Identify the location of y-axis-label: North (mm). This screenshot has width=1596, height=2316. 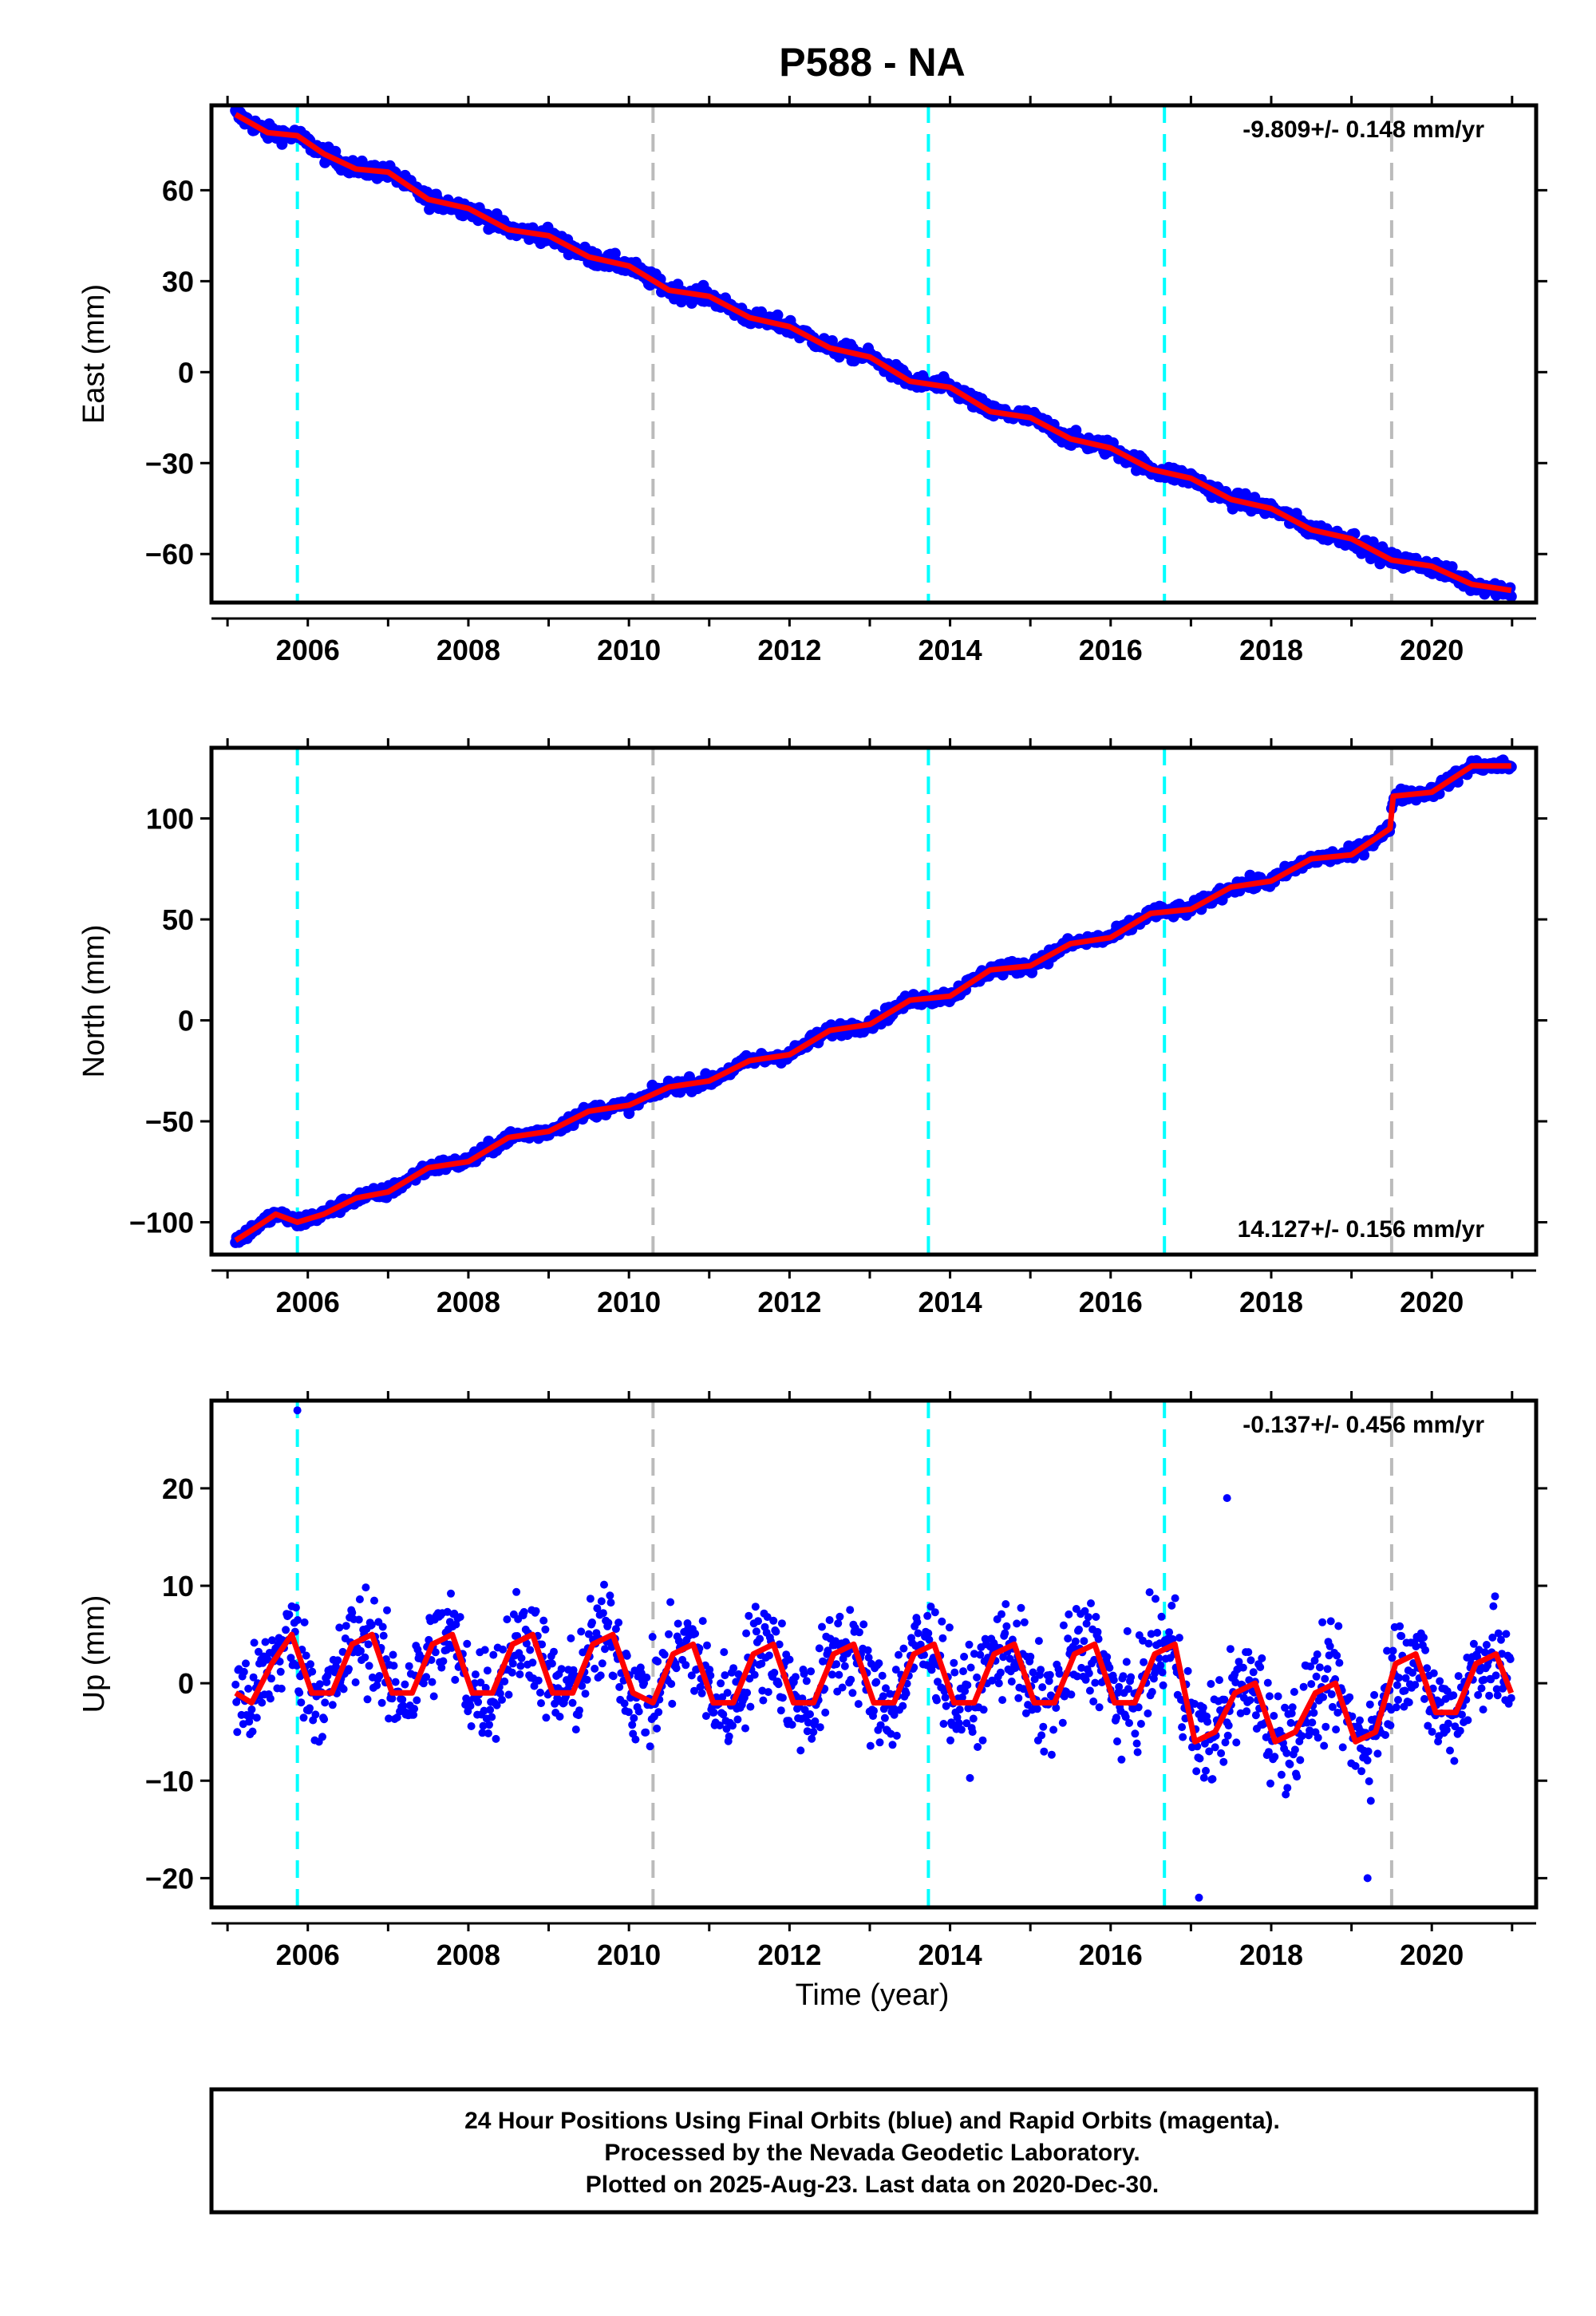
(94, 1001).